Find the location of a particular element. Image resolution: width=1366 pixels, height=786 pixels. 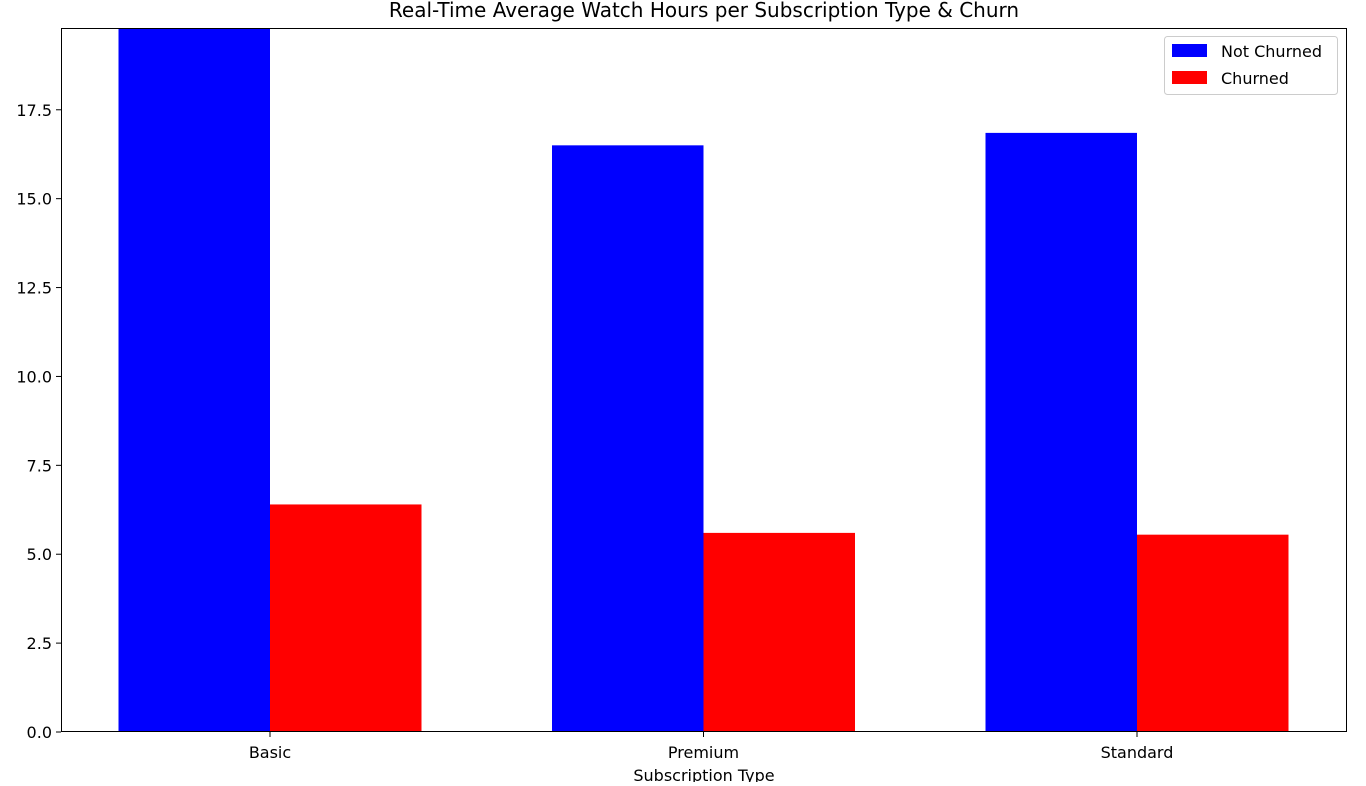

legend: Not Churned Churned is located at coordinates (1251, 65).